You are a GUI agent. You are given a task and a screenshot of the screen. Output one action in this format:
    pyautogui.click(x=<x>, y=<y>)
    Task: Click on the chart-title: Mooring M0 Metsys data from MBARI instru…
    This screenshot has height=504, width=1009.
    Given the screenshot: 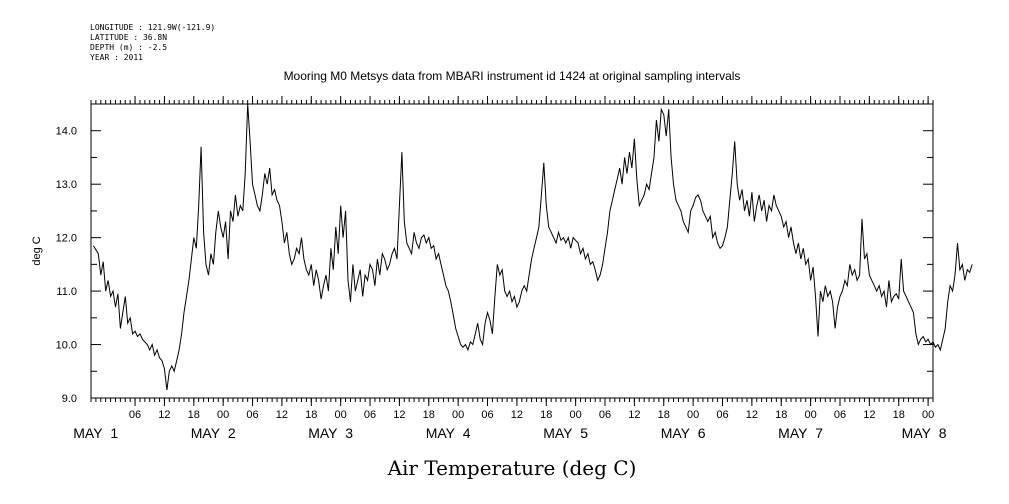 What is the action you would take?
    pyautogui.click(x=512, y=76)
    